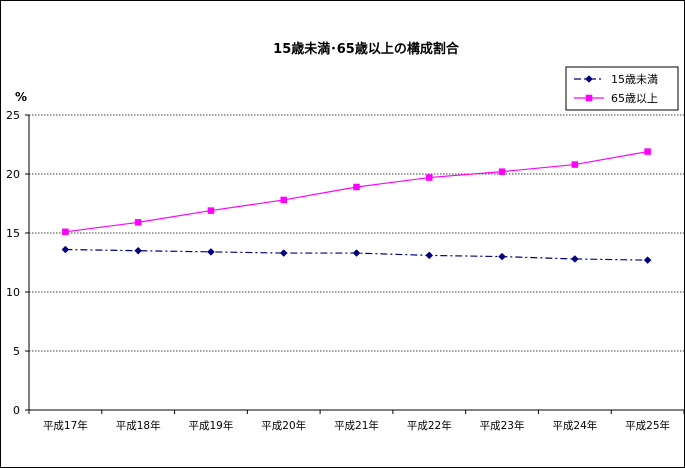  Describe the element at coordinates (574, 425) in the screenshot. I see `x-tick-label-7: 平成24年` at that location.